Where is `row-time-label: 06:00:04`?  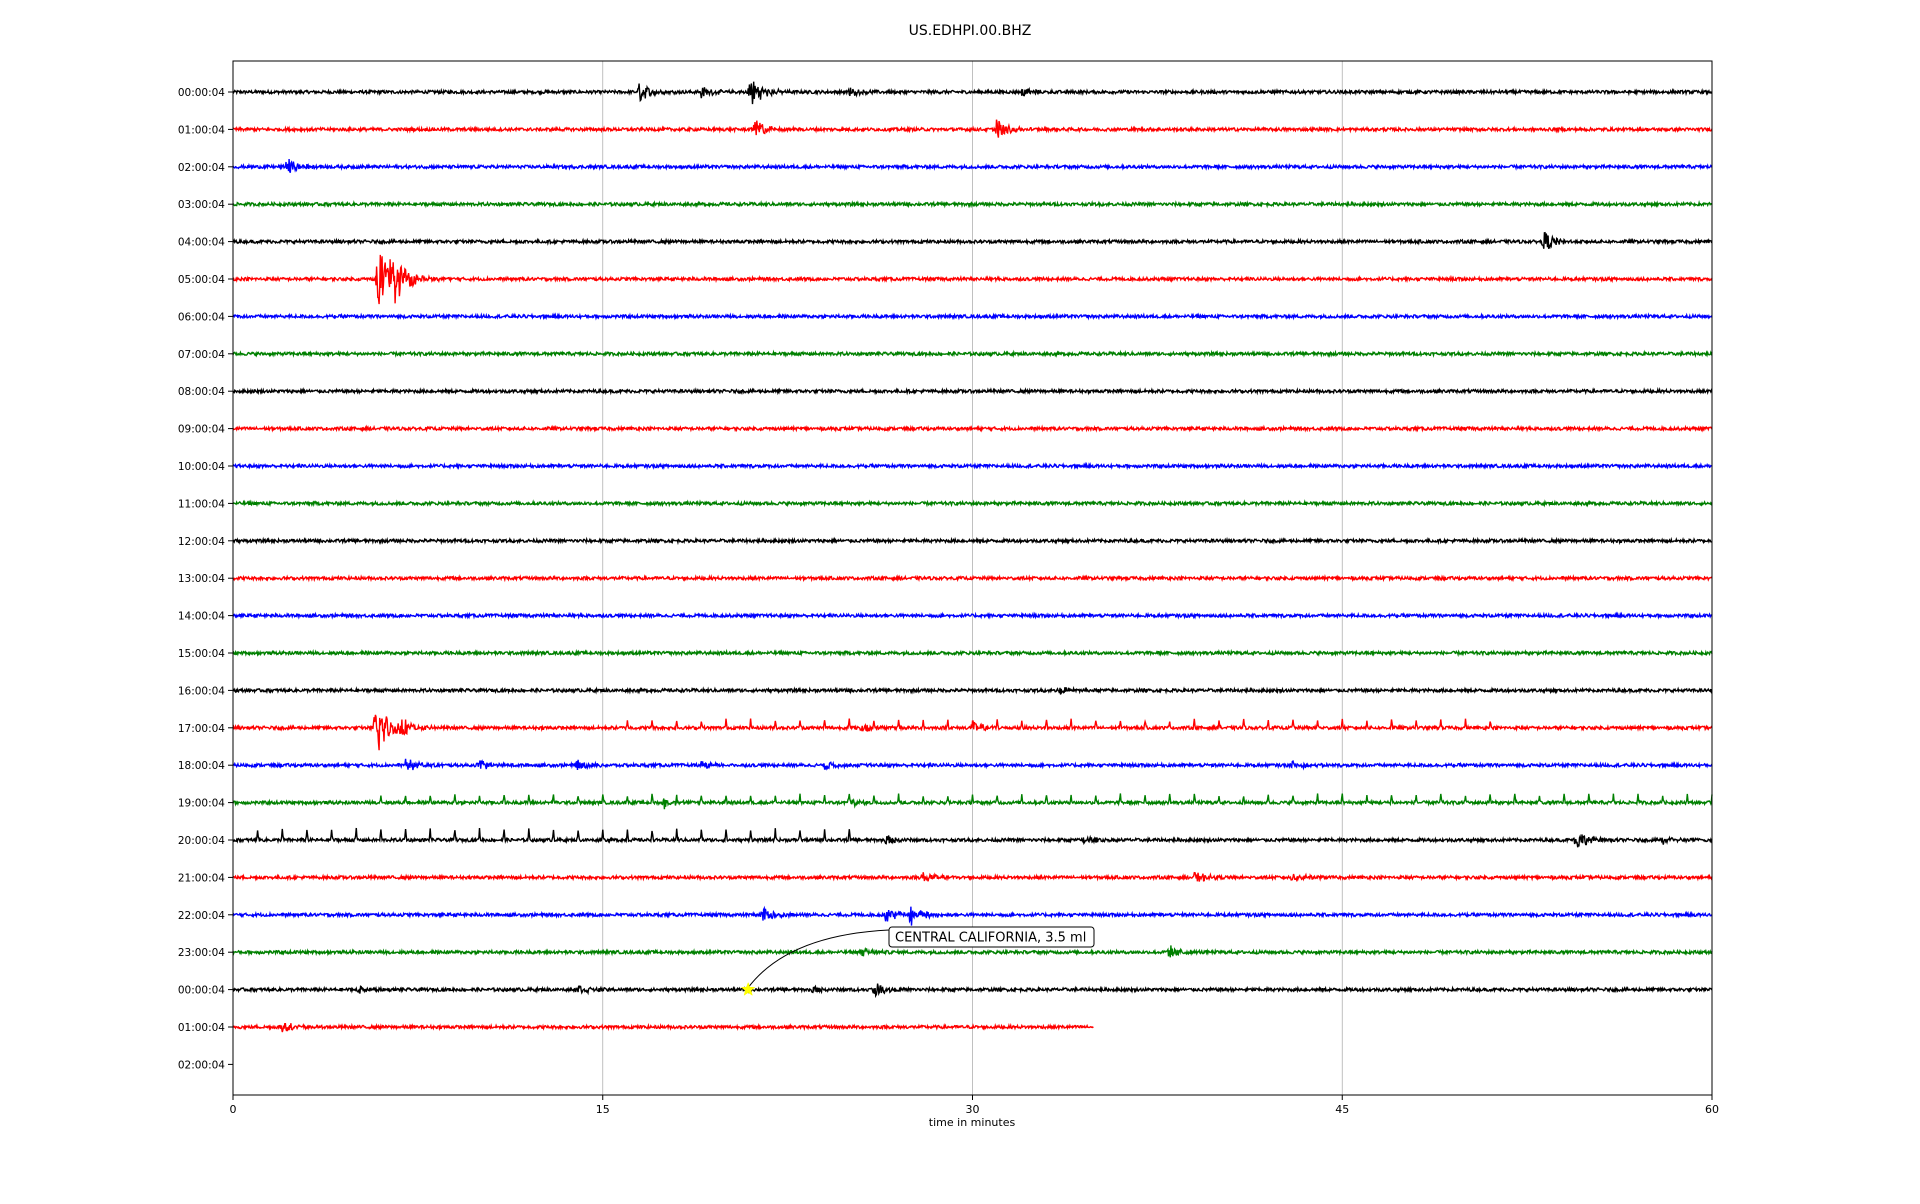
row-time-label: 06:00:04 is located at coordinates (201, 317).